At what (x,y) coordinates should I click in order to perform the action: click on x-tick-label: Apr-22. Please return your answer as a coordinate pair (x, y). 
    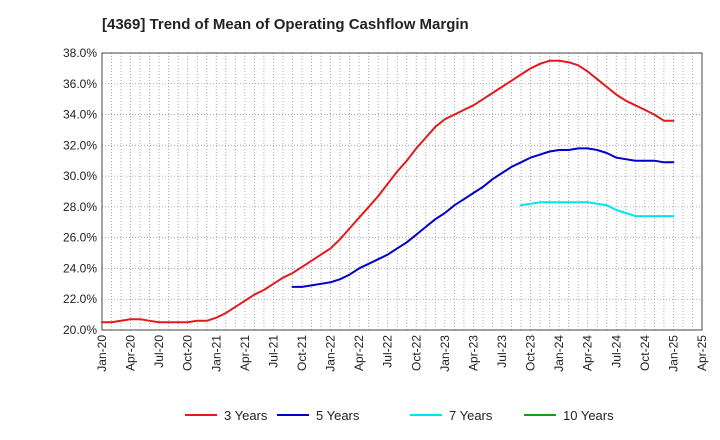
    Looking at the image, I should click on (359, 353).